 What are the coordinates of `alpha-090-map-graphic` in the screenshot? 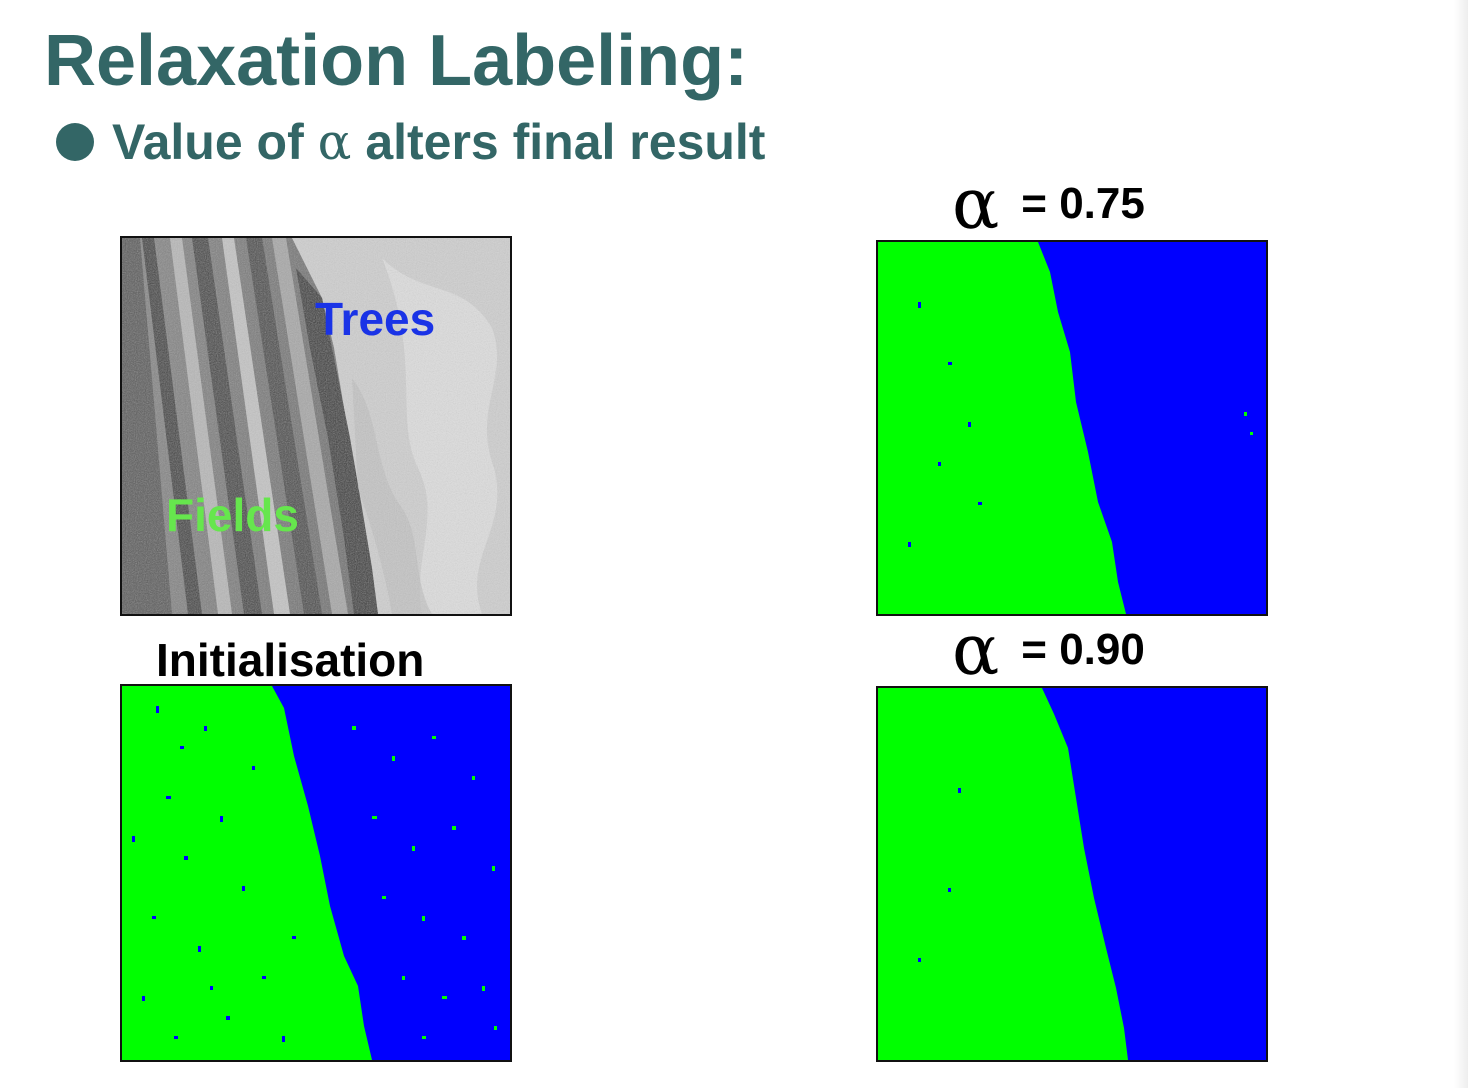 It's located at (1072, 874).